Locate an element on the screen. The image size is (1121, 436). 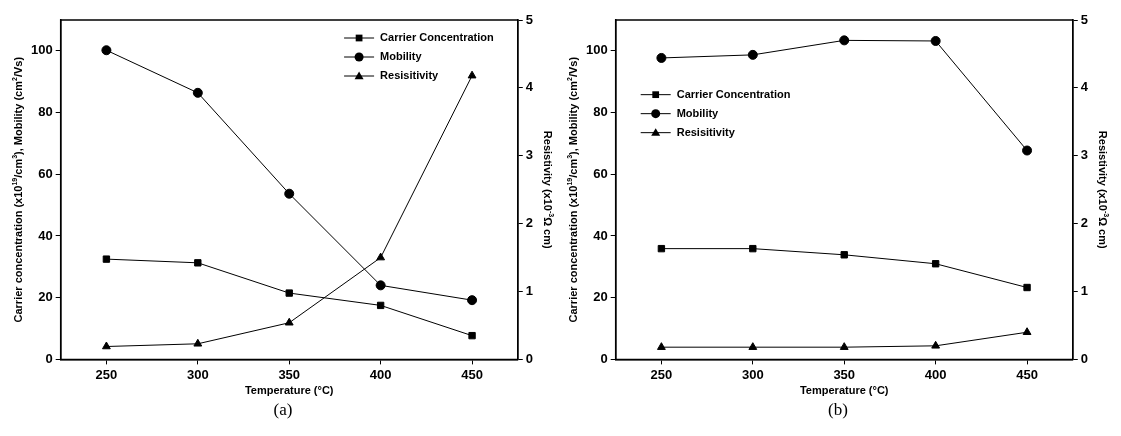
text: (a) is located at coordinates (283, 410).